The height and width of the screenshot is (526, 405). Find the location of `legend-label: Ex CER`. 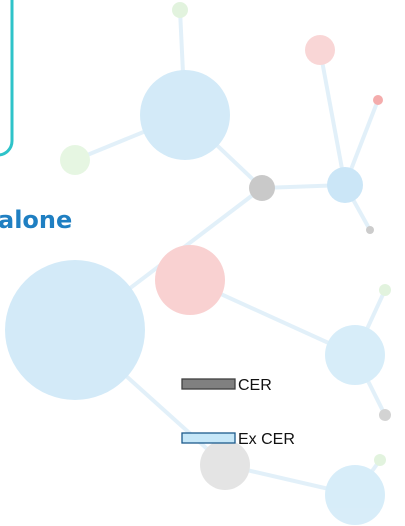

legend-label: Ex CER is located at coordinates (266, 439).